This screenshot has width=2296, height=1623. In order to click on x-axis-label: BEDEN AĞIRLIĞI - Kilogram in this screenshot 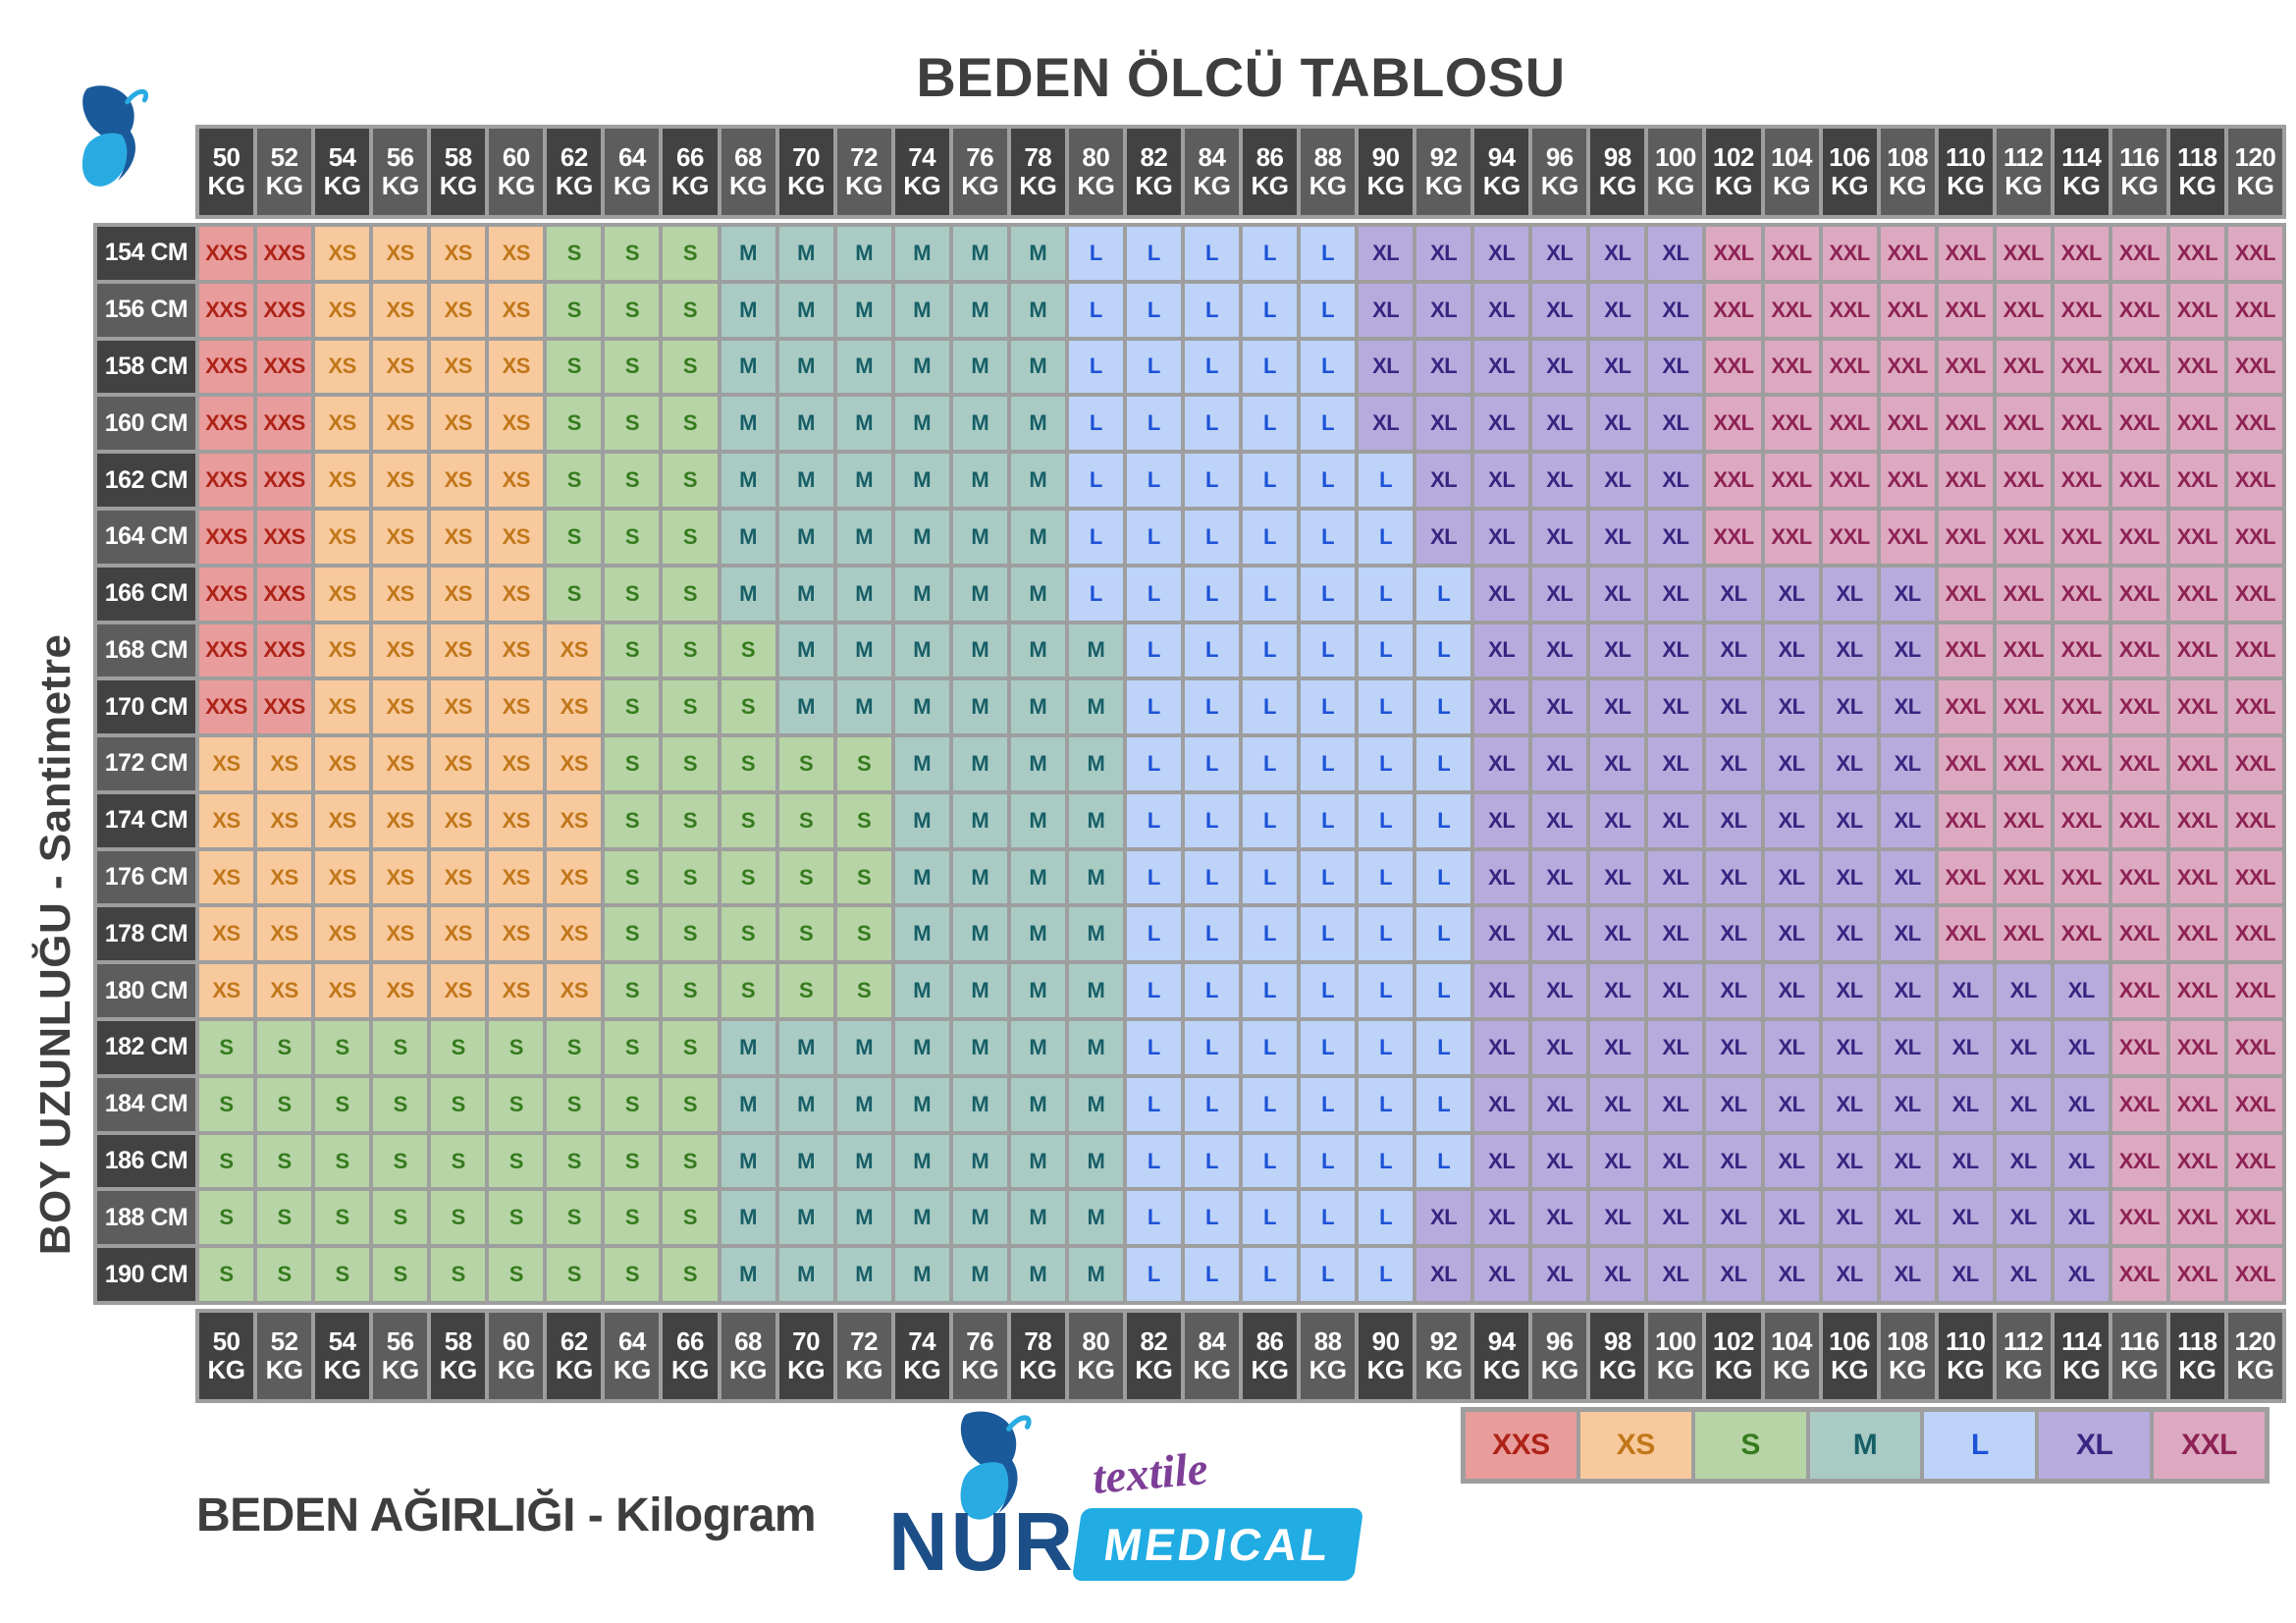, I will do `click(506, 1515)`.